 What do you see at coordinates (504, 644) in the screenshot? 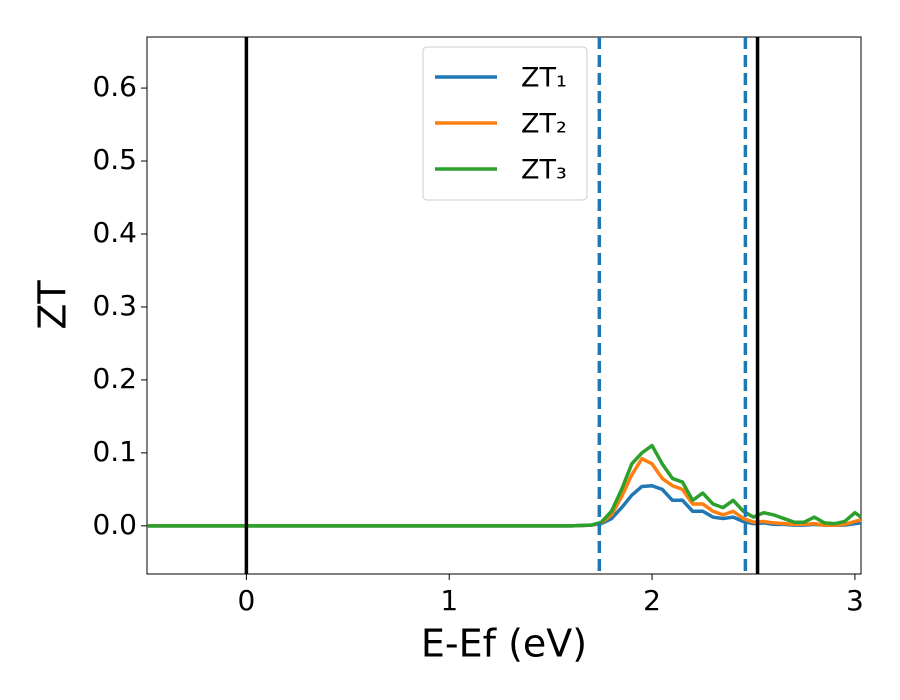
I see `x-axis-label: E-Ef (eV)` at bounding box center [504, 644].